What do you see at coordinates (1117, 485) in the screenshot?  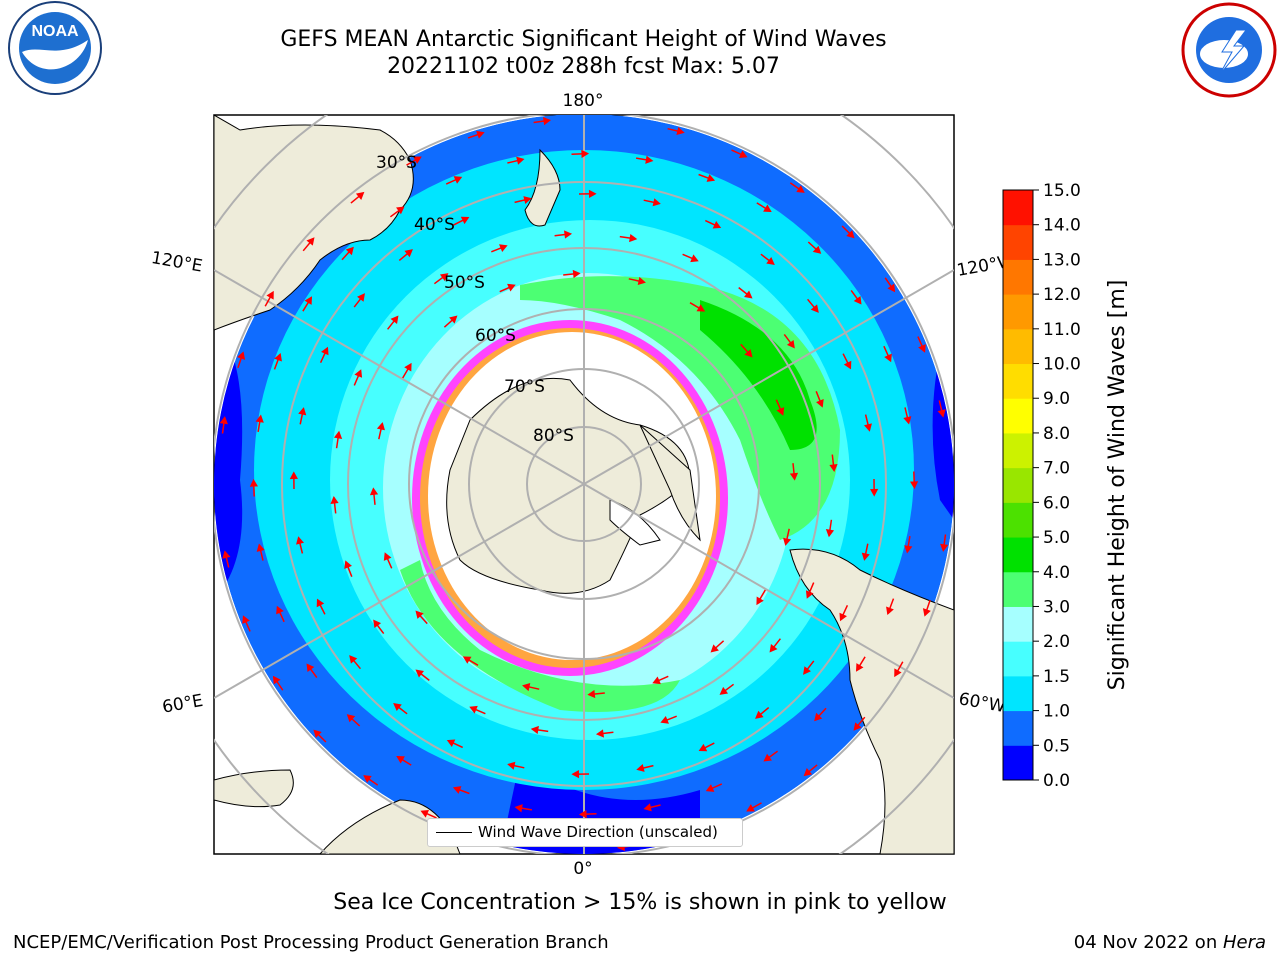 I see `colorbar-label: Significant Height of Wind Waves [m]` at bounding box center [1117, 485].